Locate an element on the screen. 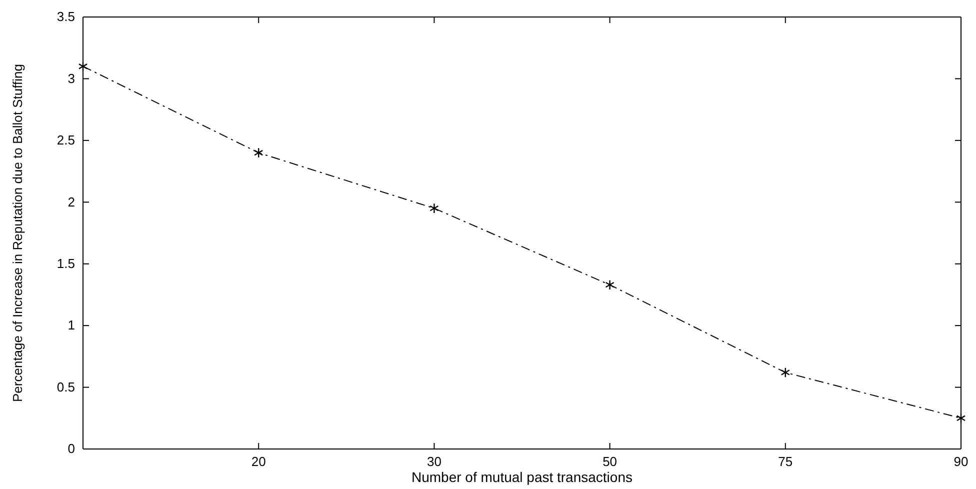 Image resolution: width=976 pixels, height=489 pixels. y-tick-label: 1.5 is located at coordinates (65, 264).